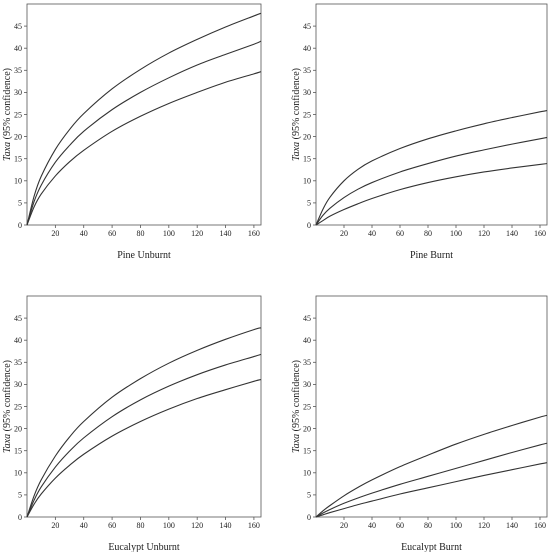 The width and height of the screenshot is (550, 552). Describe the element at coordinates (431, 255) in the screenshot. I see `x-axis-label: Pine Burnt` at that location.